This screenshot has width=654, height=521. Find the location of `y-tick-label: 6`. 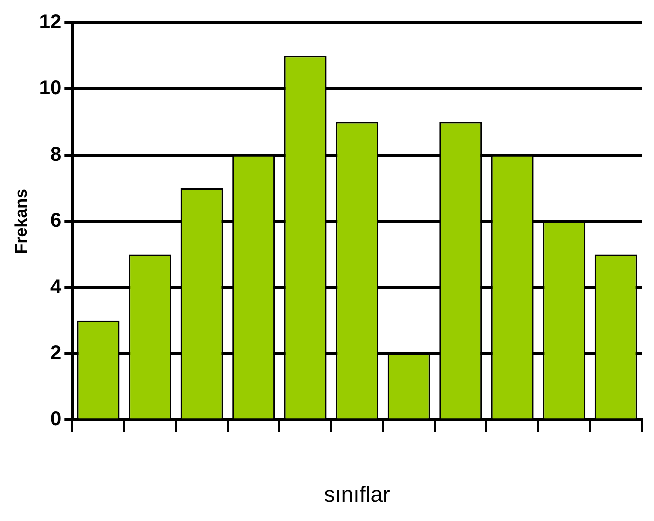

y-tick-label: 6 is located at coordinates (56, 221).